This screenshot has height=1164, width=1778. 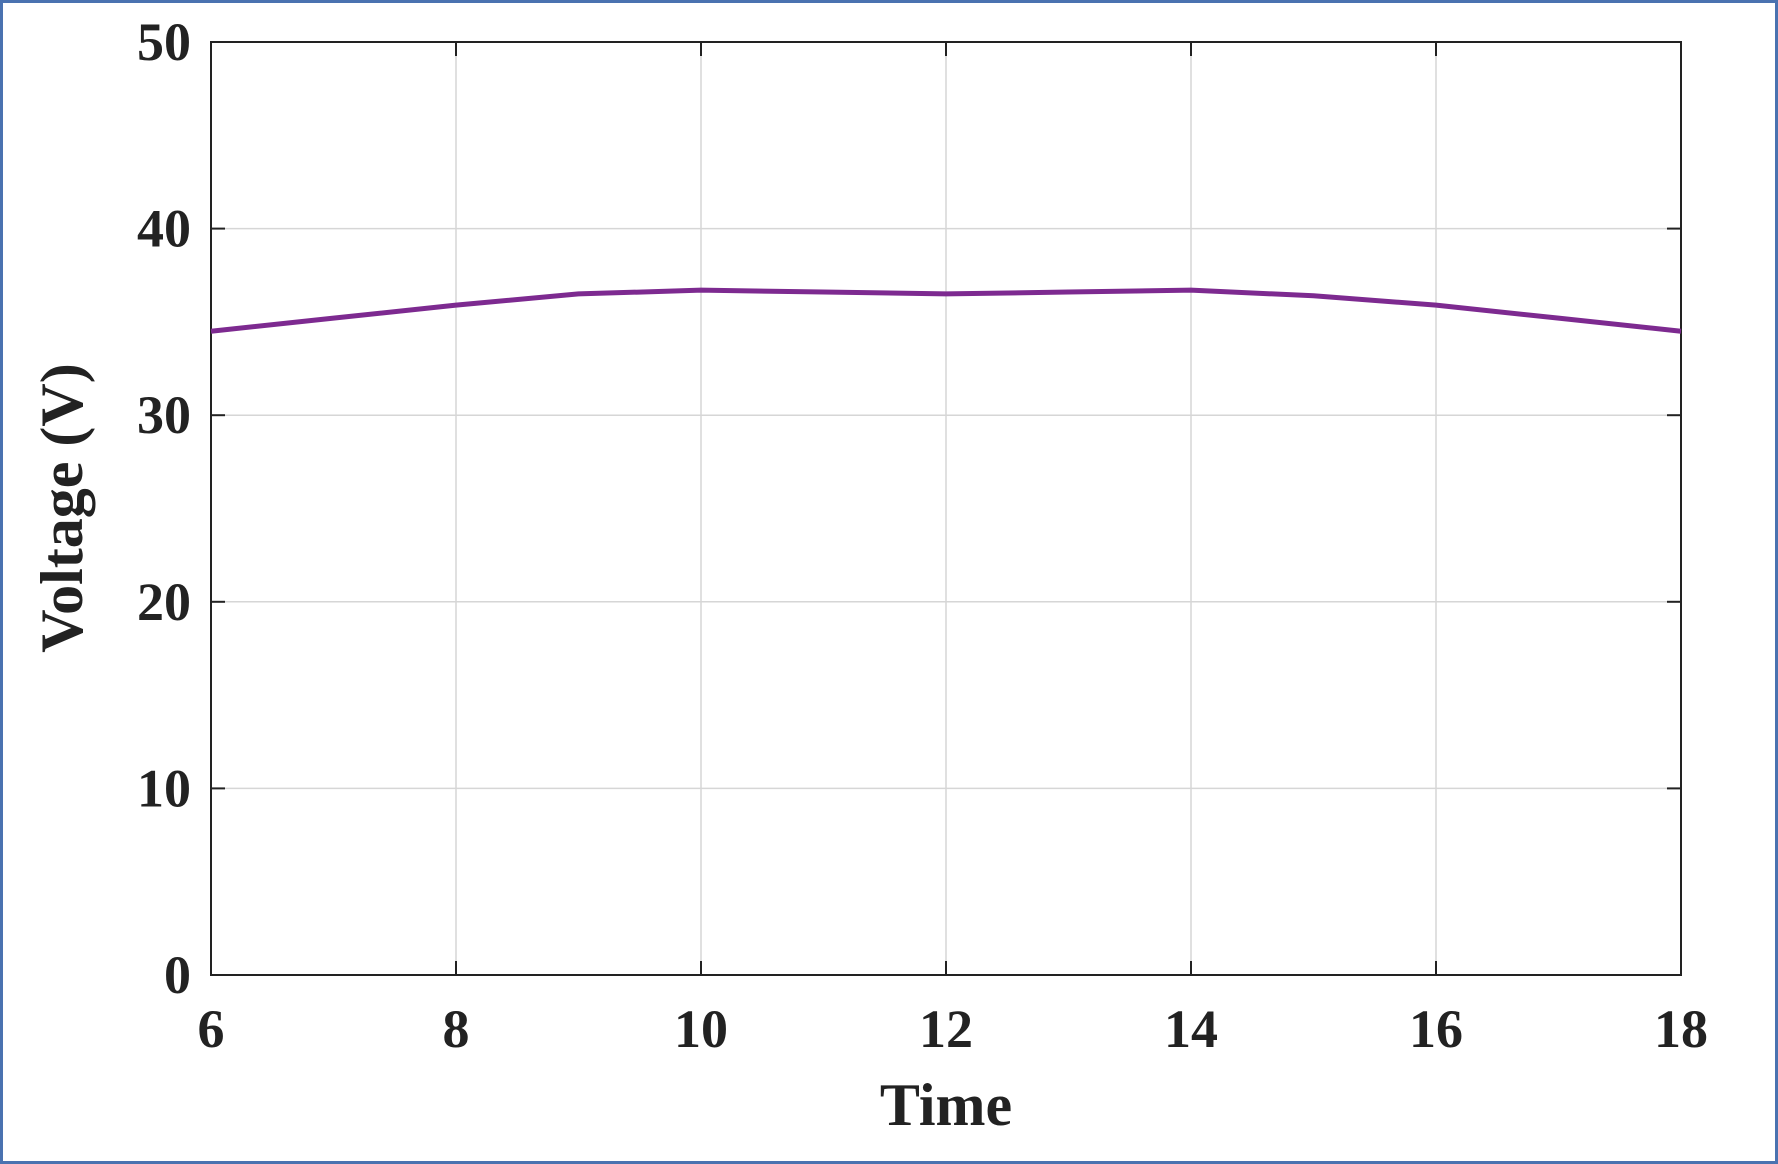 I want to click on x-tick-label: 8, so click(x=456, y=1029).